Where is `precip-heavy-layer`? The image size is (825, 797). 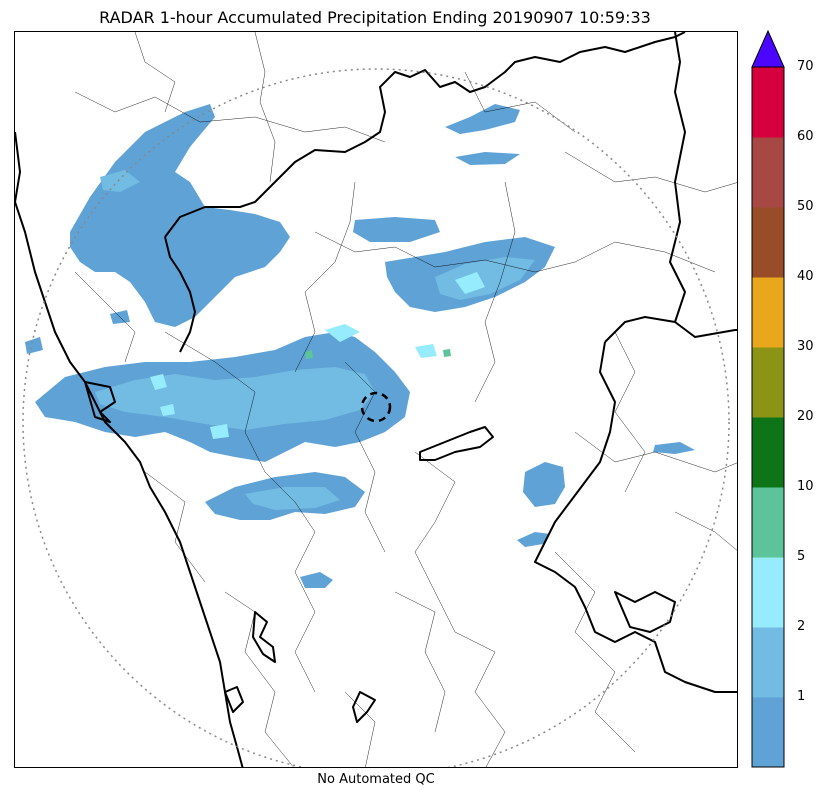
precip-heavy-layer is located at coordinates (317, 355).